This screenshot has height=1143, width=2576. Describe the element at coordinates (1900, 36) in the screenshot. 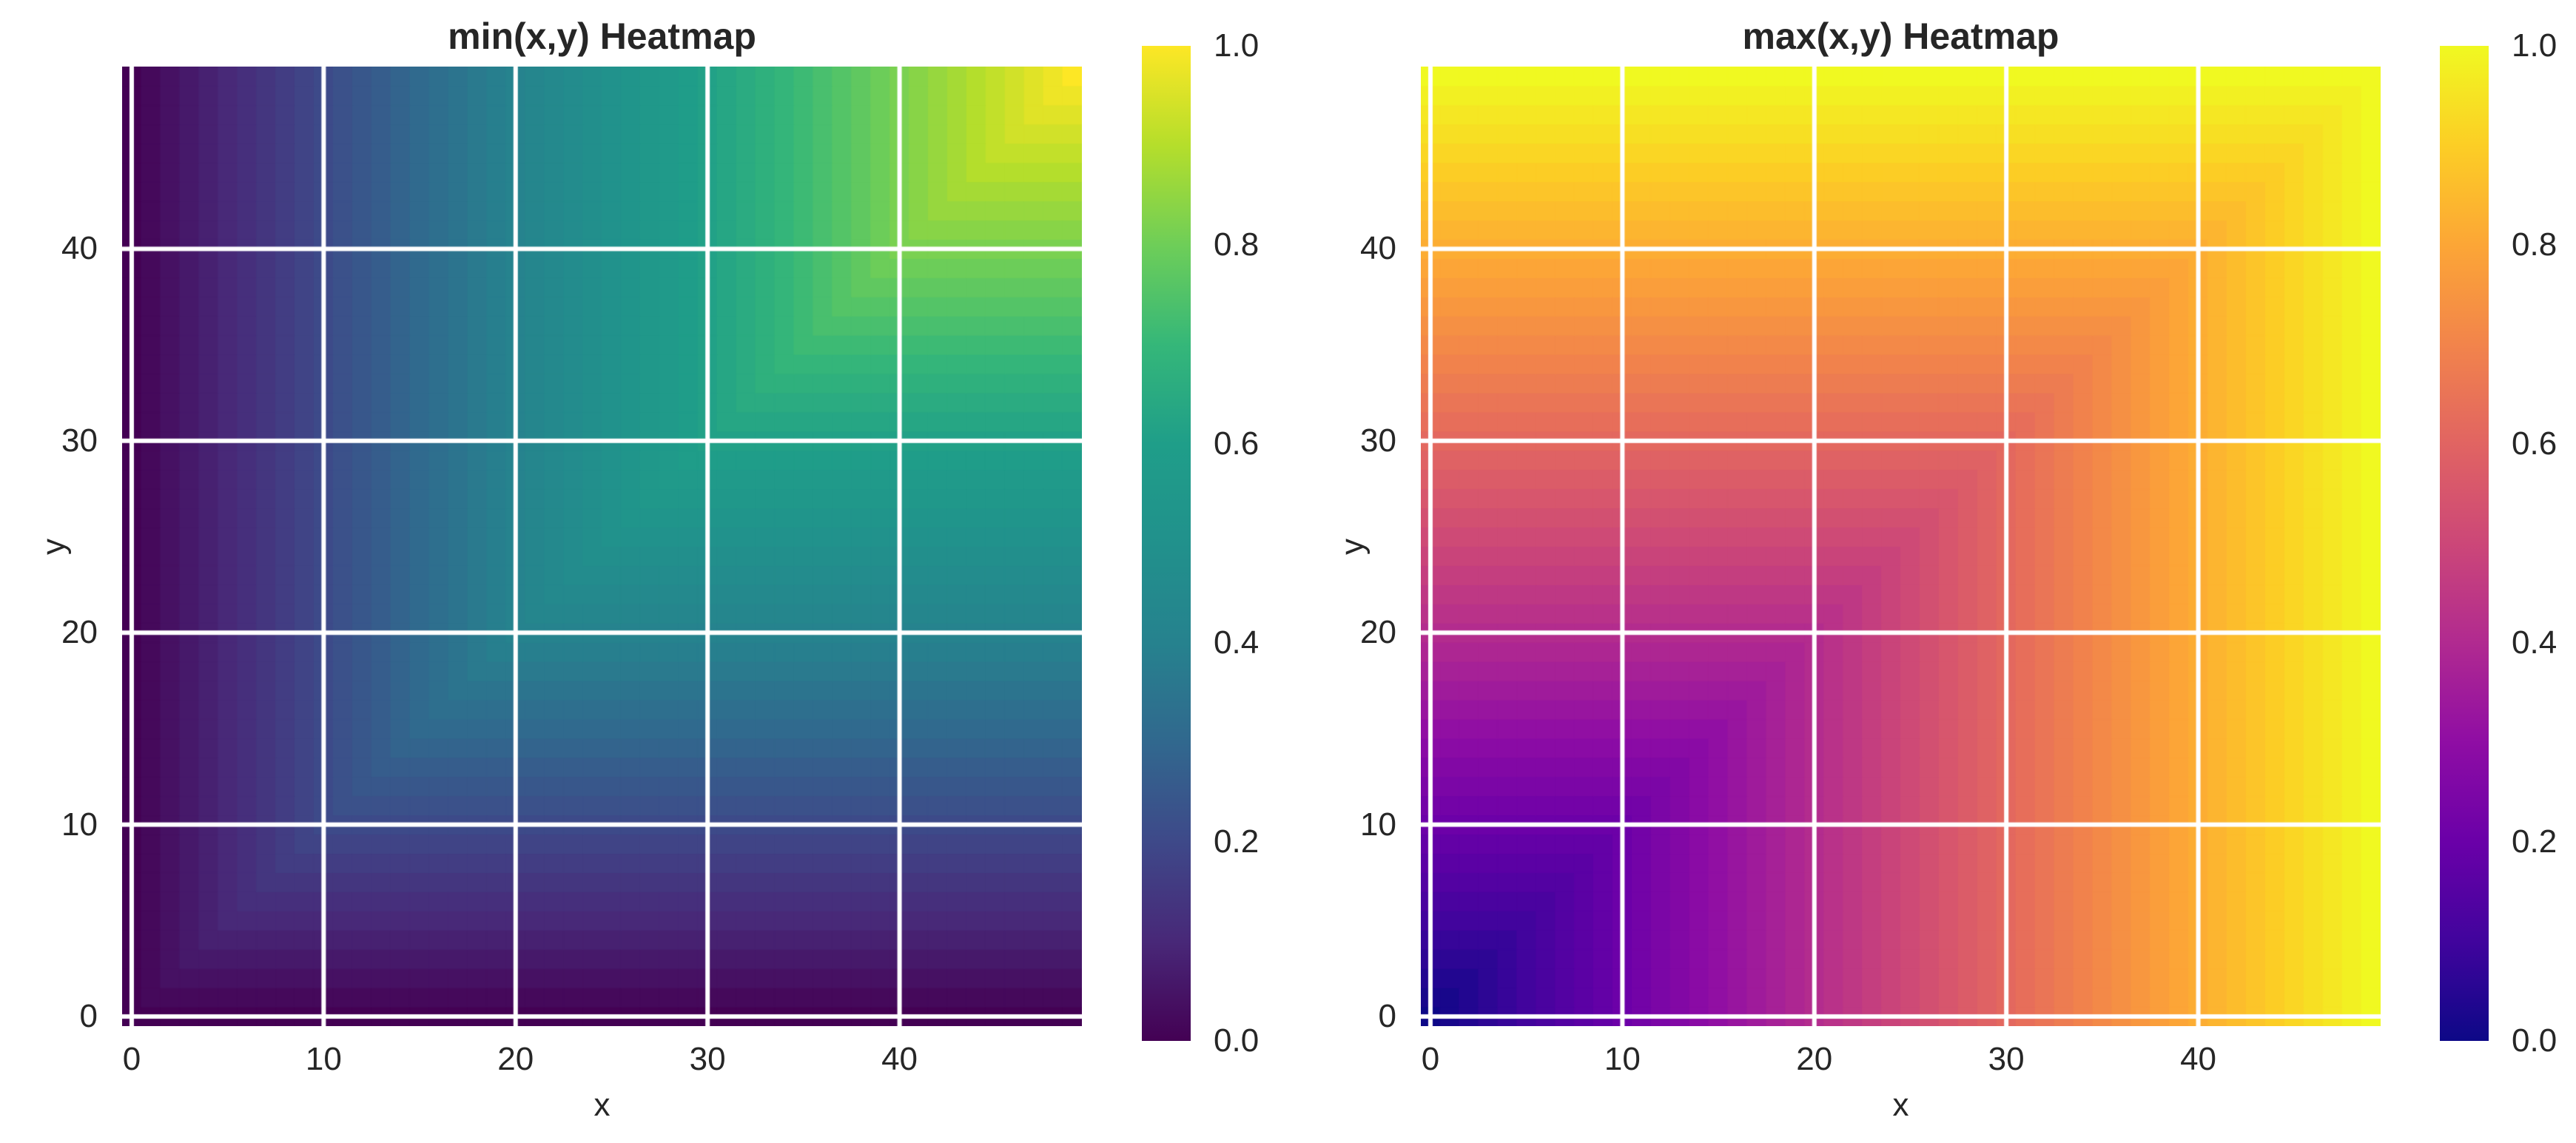

I see `plot-title: max(x,y) Heatmap` at that location.